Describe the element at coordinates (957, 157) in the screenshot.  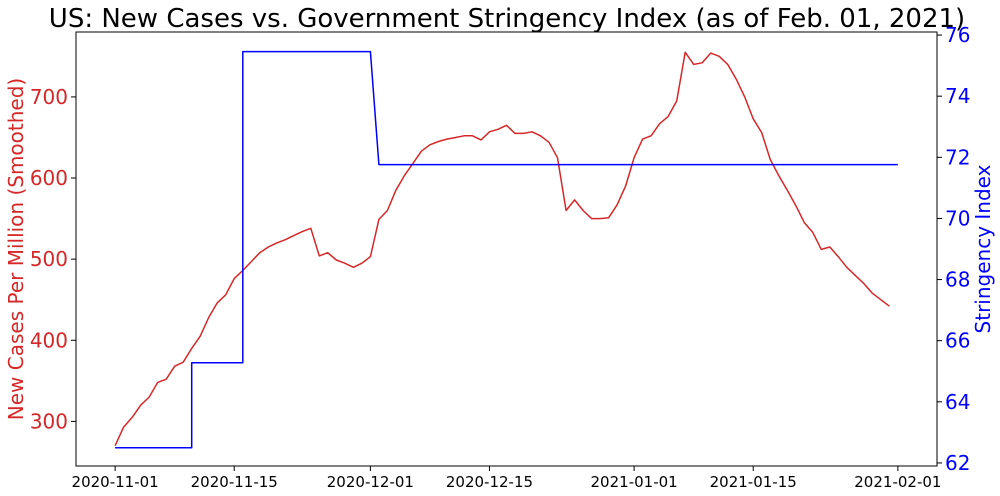
I see `right-tick-label: 72` at that location.